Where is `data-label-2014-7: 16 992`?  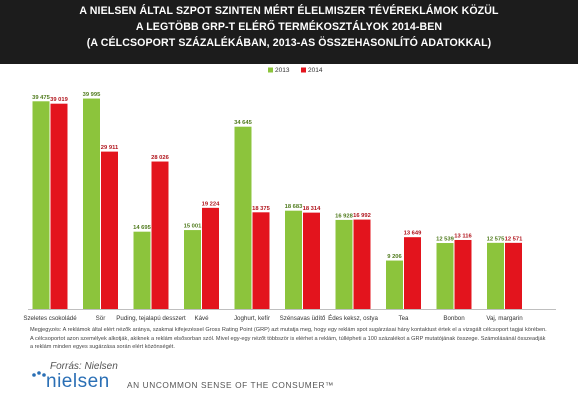
data-label-2014-7: 16 992 is located at coordinates (362, 216).